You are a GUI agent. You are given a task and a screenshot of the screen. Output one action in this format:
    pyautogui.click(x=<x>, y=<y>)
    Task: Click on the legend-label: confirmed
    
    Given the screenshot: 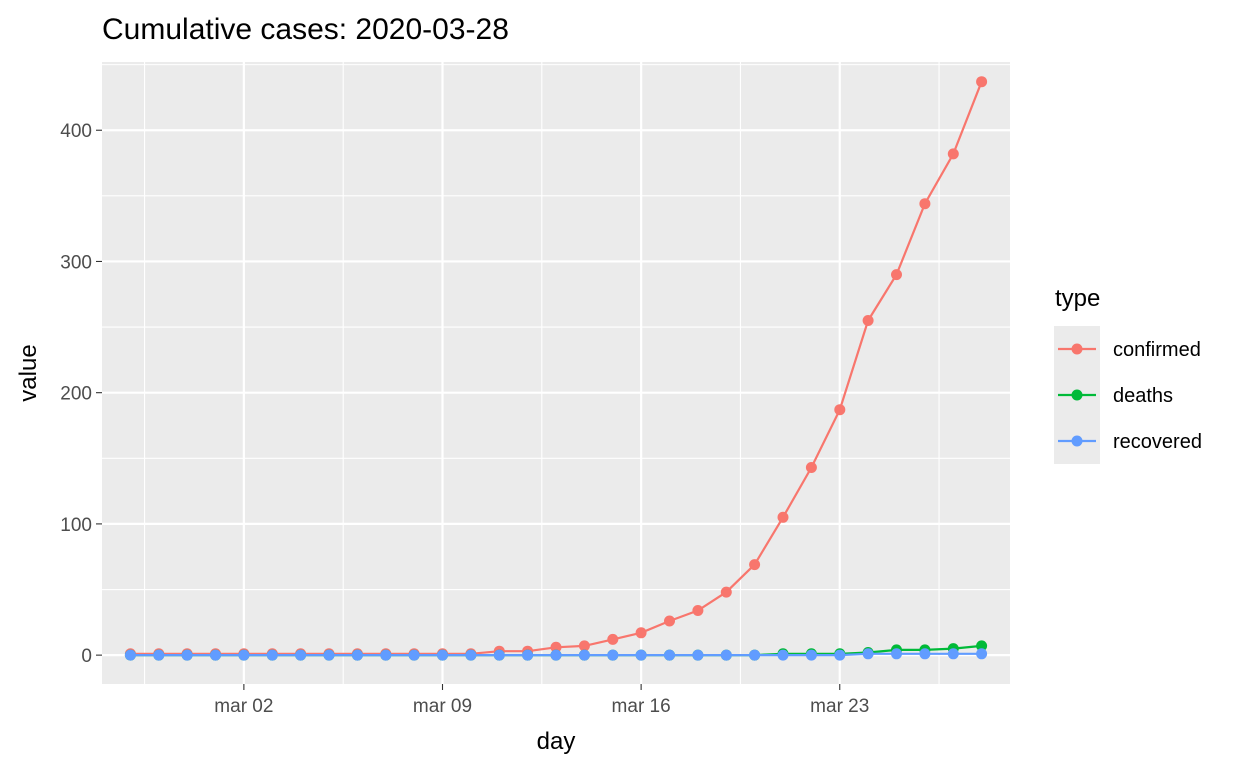 What is the action you would take?
    pyautogui.click(x=1157, y=350)
    